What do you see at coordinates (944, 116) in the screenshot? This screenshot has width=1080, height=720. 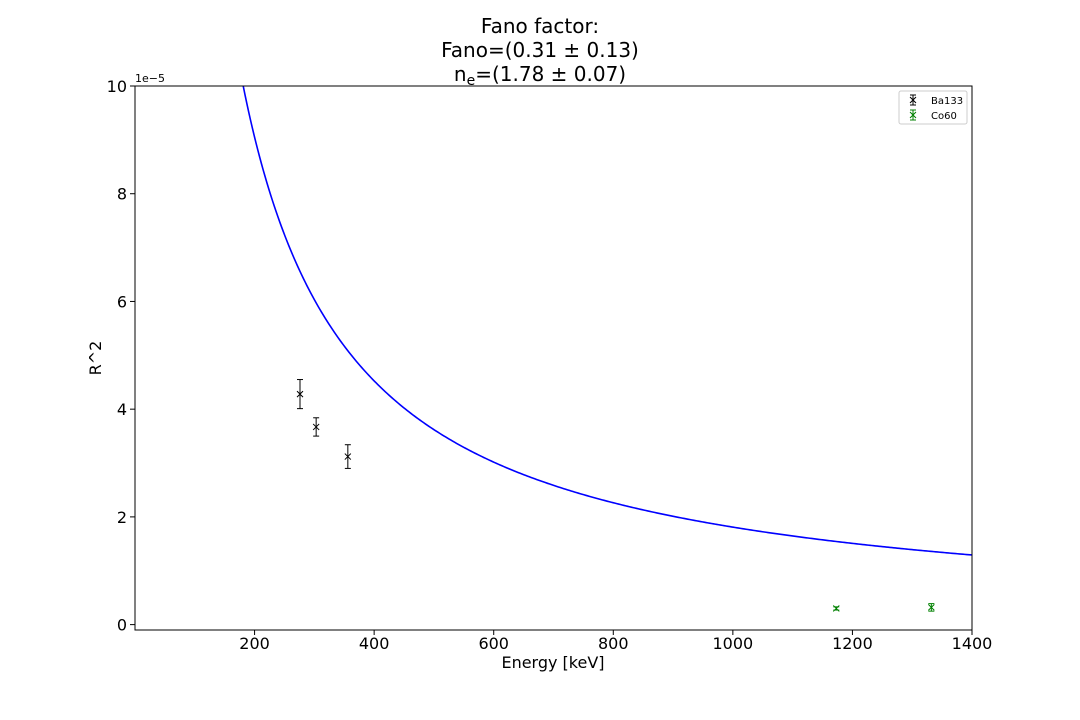 I see `legend-label: Co60` at bounding box center [944, 116].